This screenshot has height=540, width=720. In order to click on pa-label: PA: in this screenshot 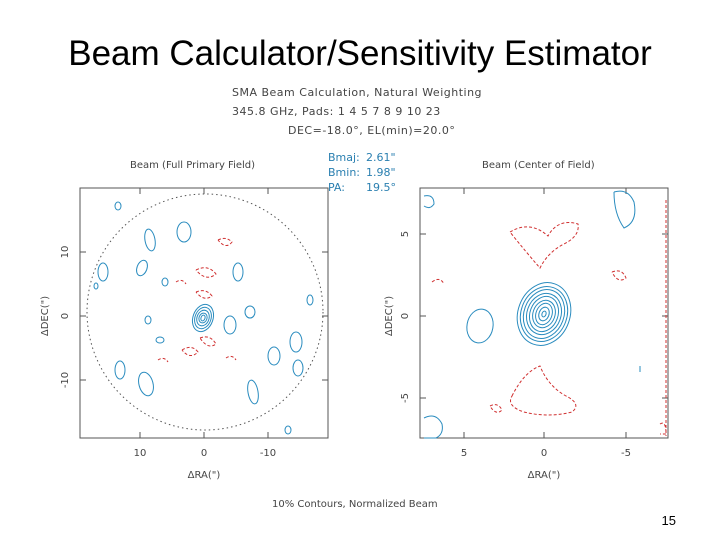, I will do `click(336, 187)`.